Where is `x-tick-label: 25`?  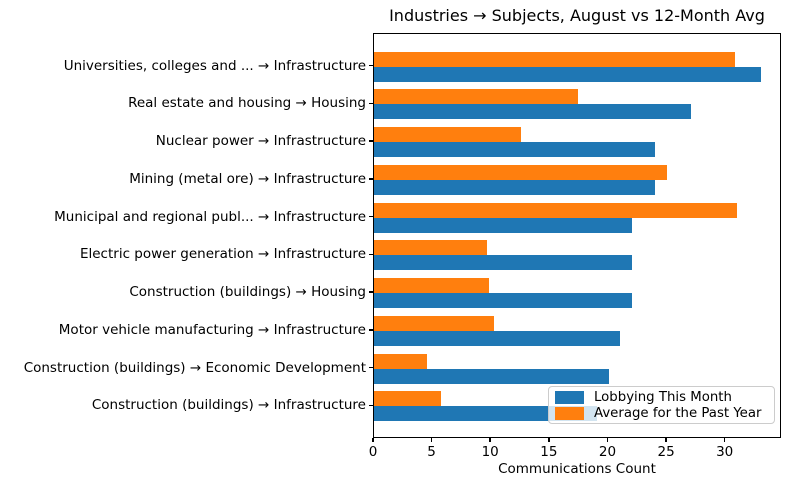
x-tick-label: 25 is located at coordinates (666, 452).